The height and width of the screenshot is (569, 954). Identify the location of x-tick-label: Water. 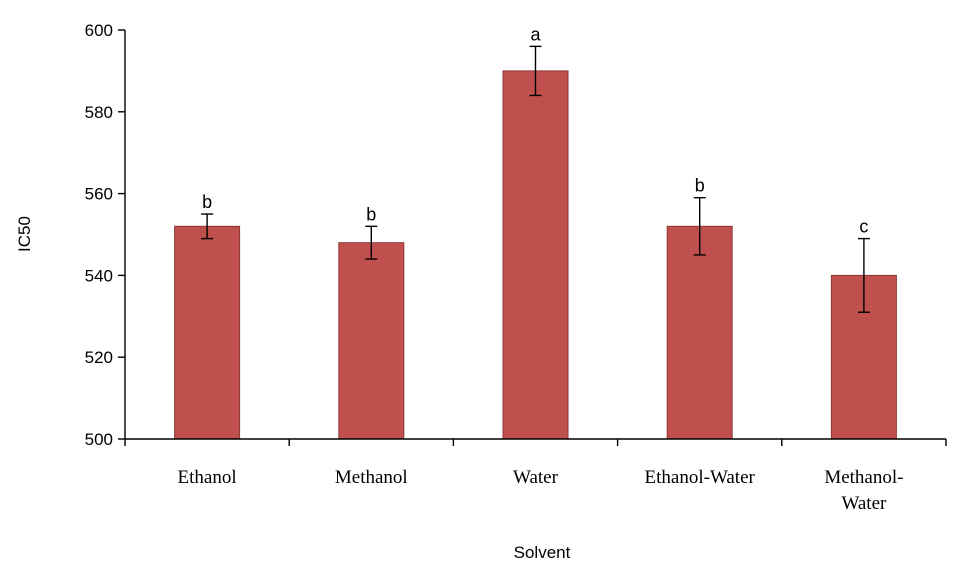
(536, 477).